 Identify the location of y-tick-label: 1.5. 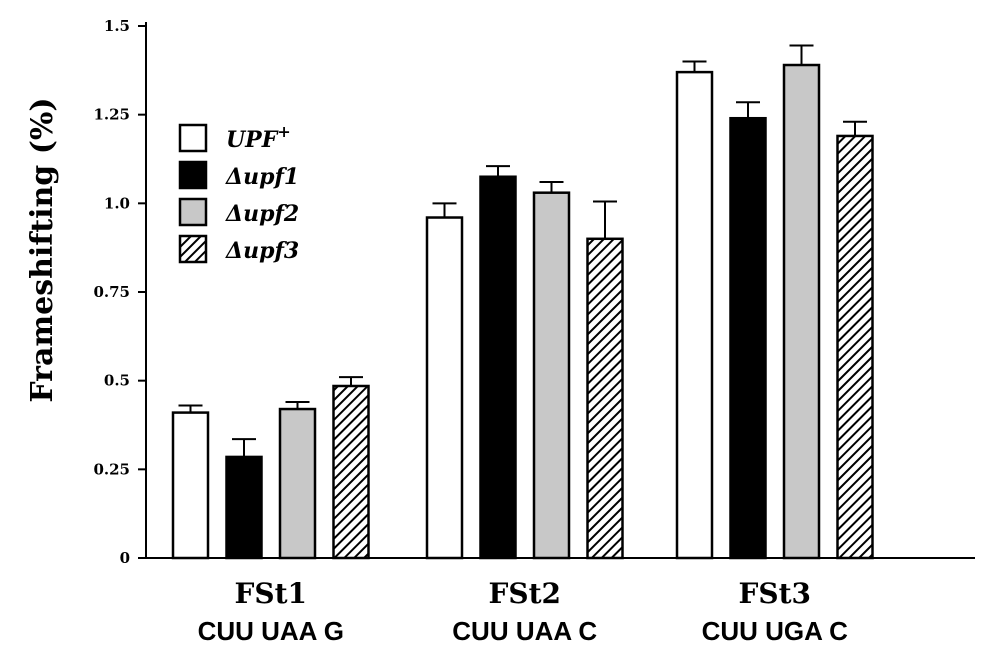
(117, 26).